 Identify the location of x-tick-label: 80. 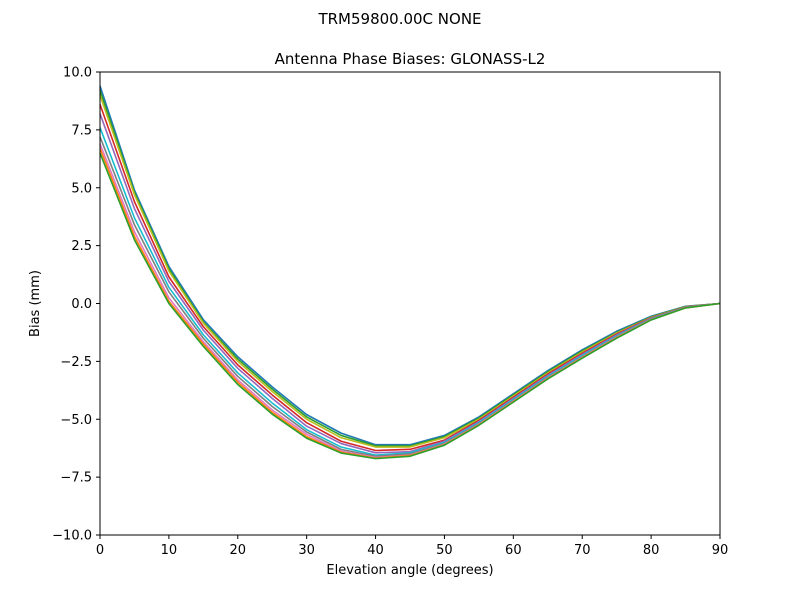
(651, 550).